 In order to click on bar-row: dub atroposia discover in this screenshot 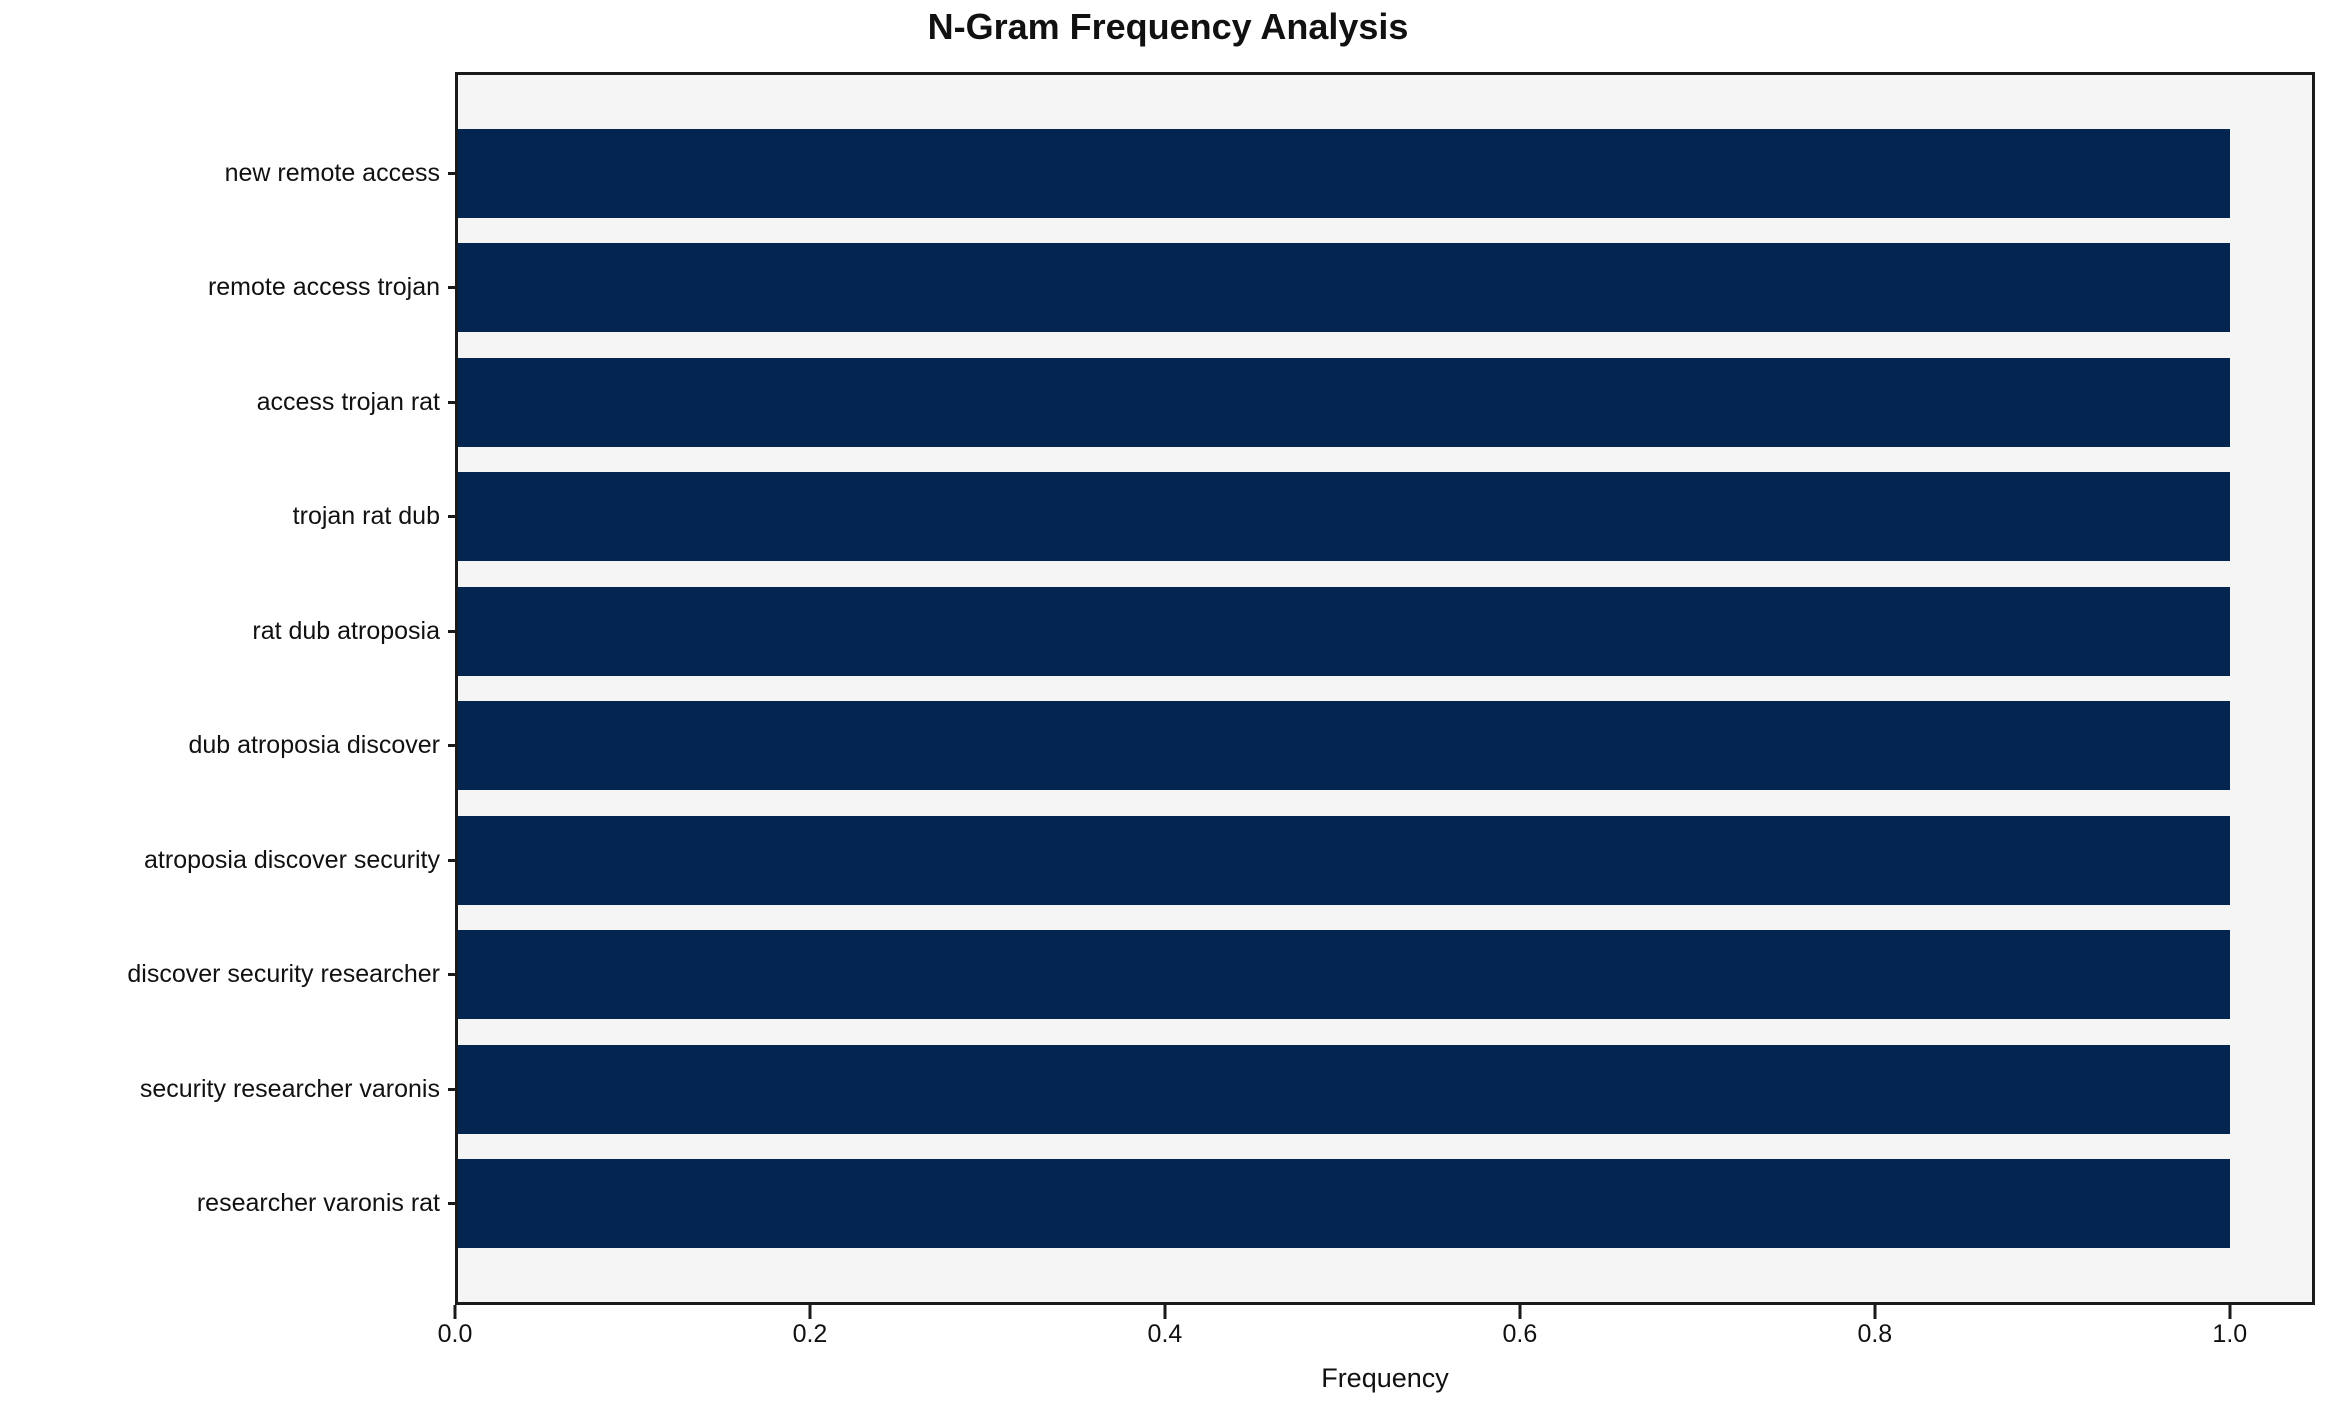, I will do `click(1157, 746)`.